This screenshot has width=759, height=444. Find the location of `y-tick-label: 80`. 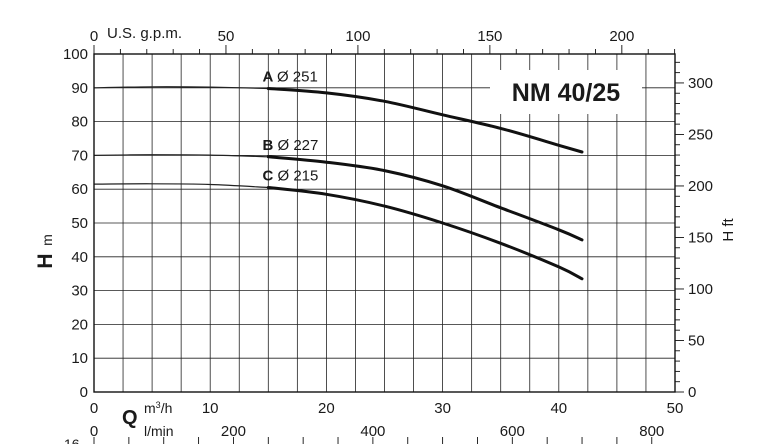

y-tick-label: 80 is located at coordinates (79, 122).